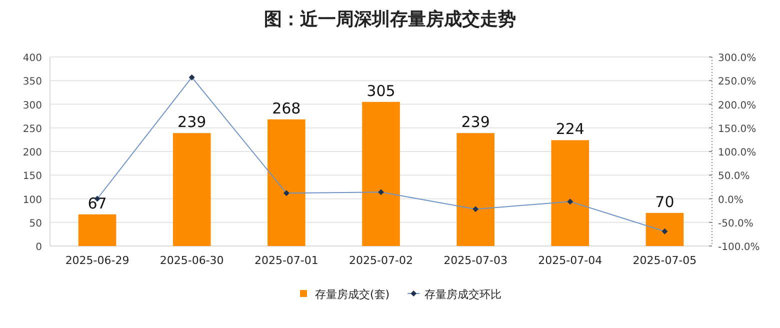  What do you see at coordinates (32, 153) in the screenshot?
I see `y-tick-label: 200` at bounding box center [32, 153].